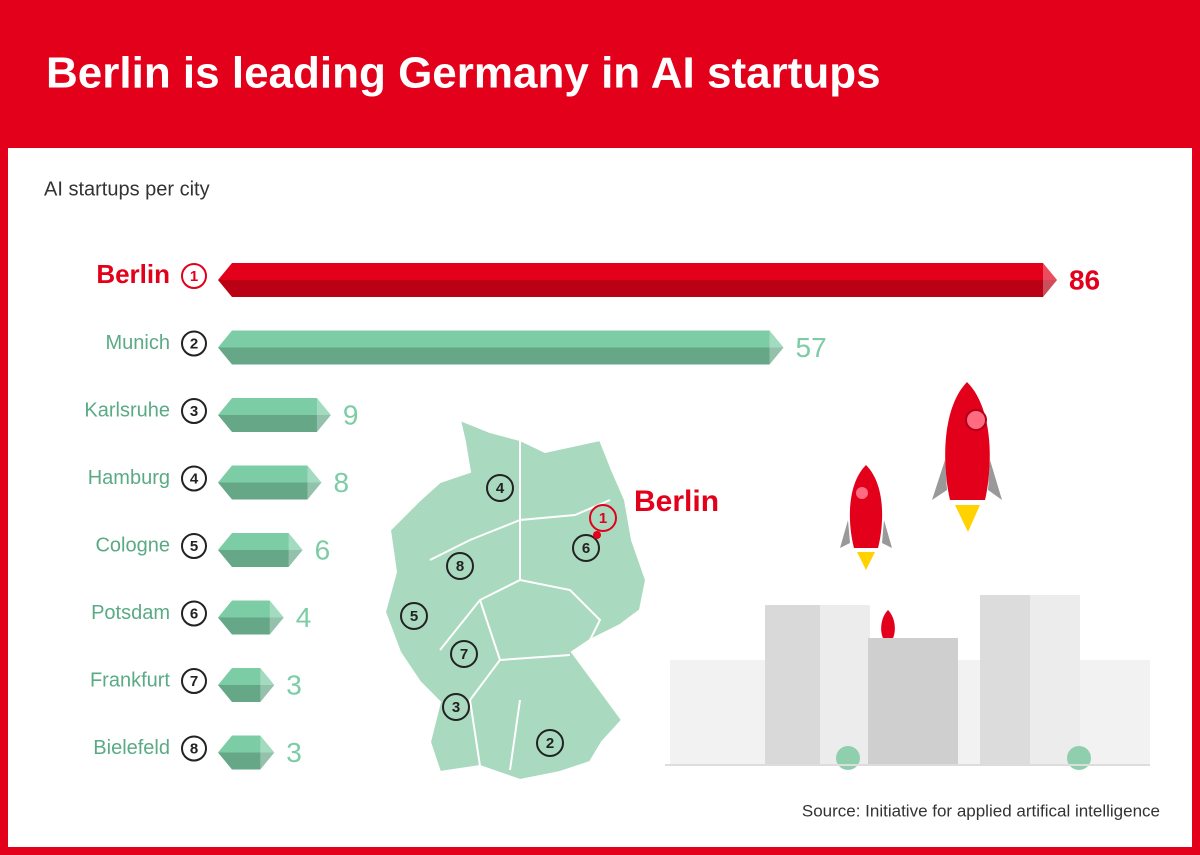 This screenshot has width=1200, height=855. I want to click on category-label: Munich, so click(138, 343).